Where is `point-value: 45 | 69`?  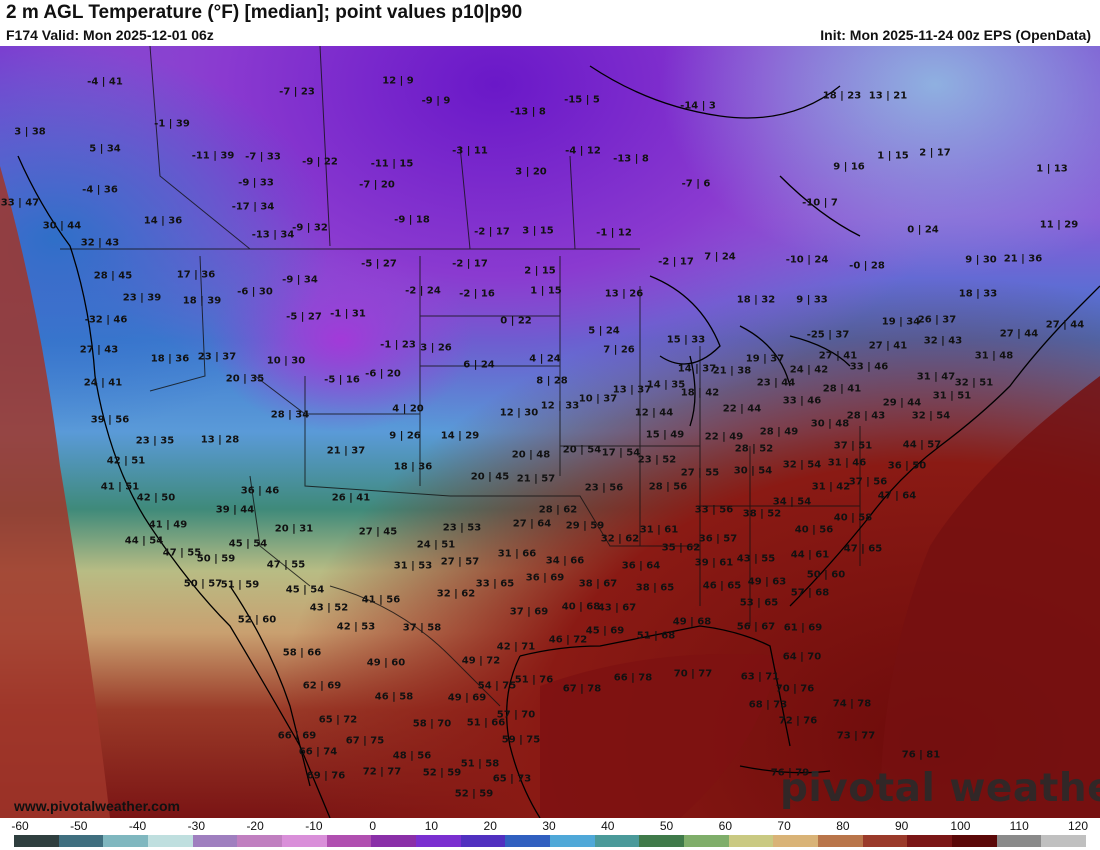 point-value: 45 | 69 is located at coordinates (605, 631).